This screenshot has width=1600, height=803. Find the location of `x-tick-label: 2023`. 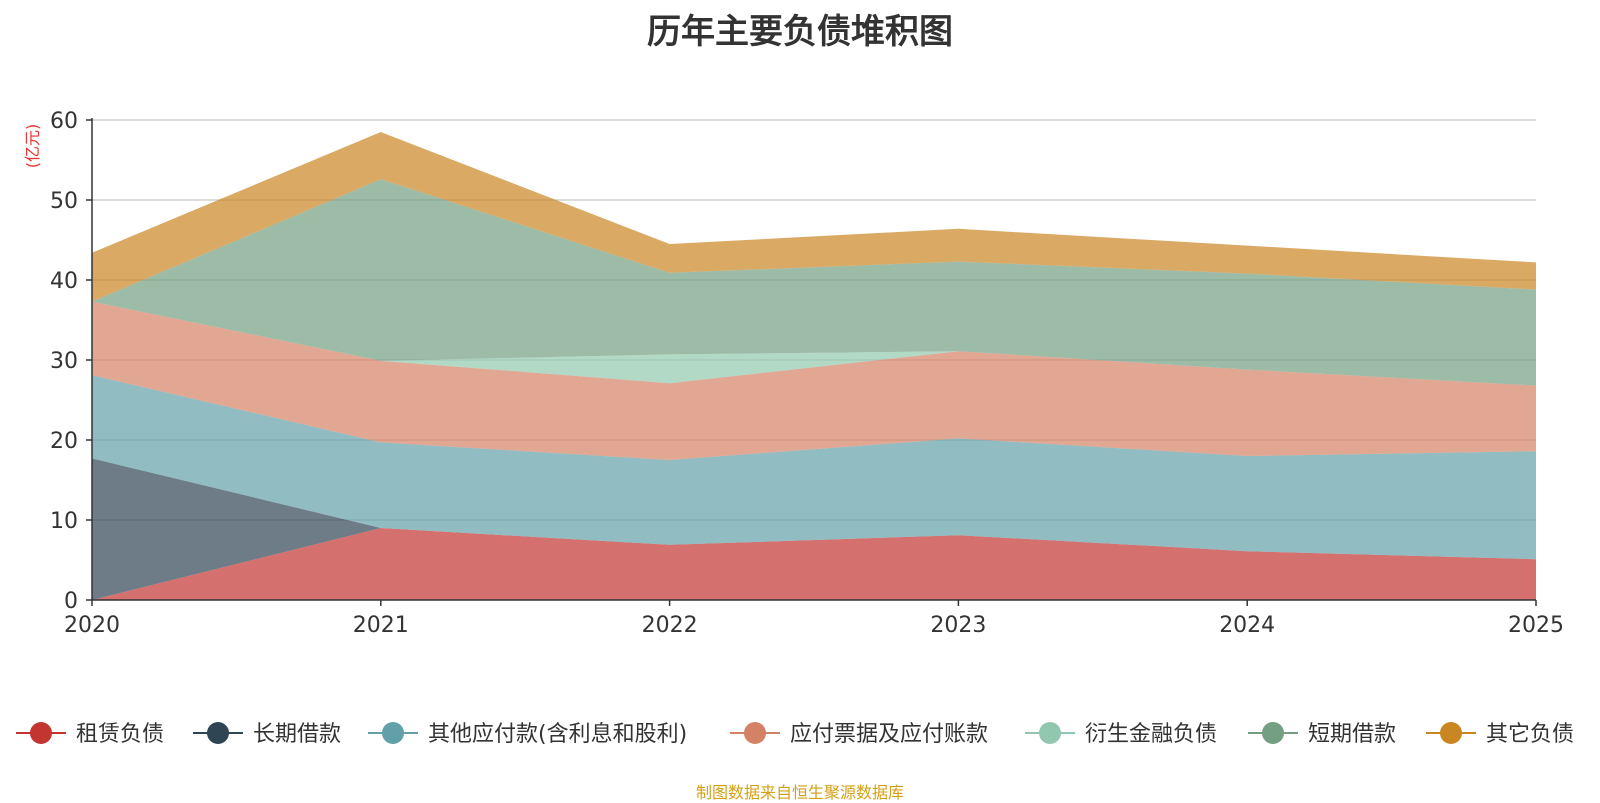

x-tick-label: 2023 is located at coordinates (958, 625).